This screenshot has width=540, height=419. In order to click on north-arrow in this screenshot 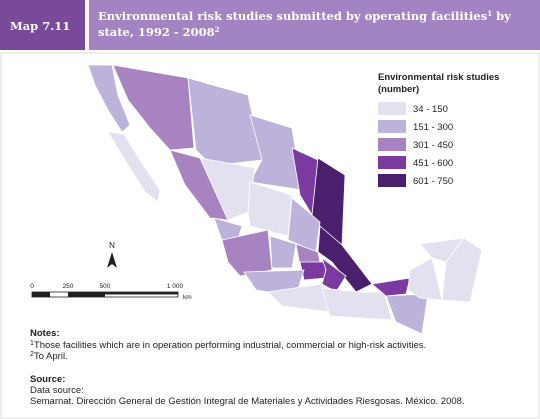, I will do `click(112, 260)`.